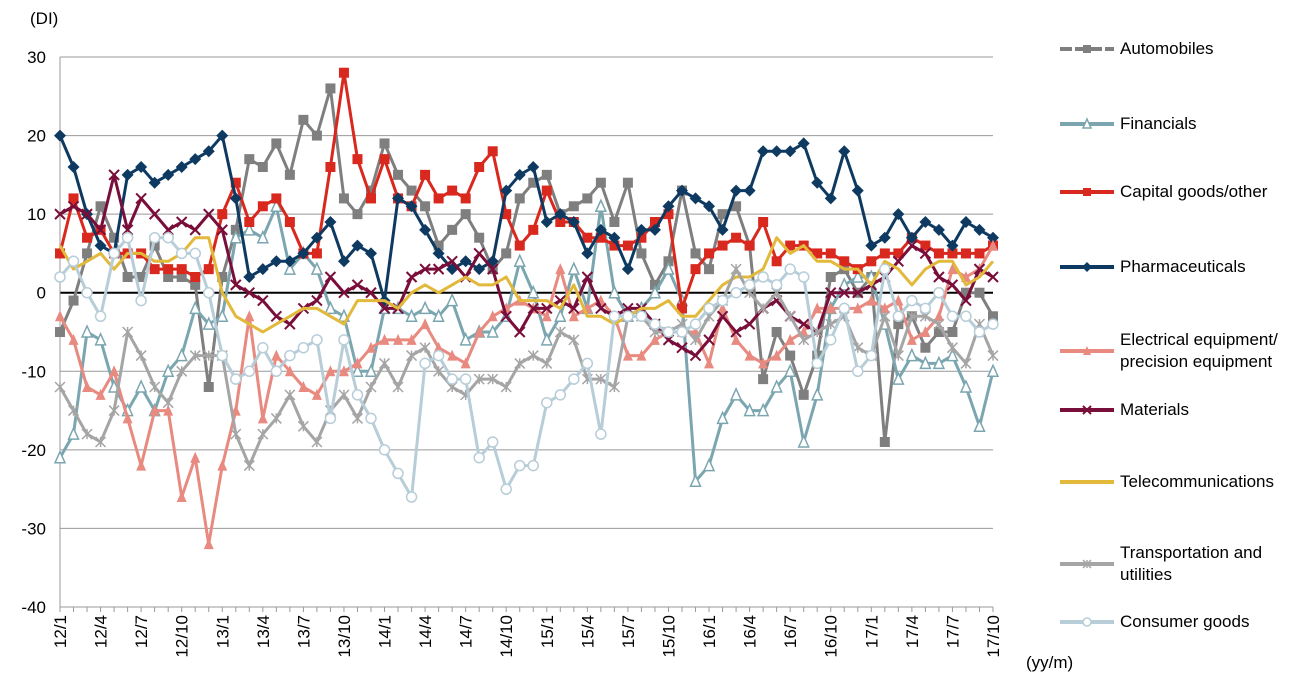 The height and width of the screenshot is (682, 1314). Describe the element at coordinates (1186, 482) in the screenshot. I see `legend-item: Telecommunications` at that location.